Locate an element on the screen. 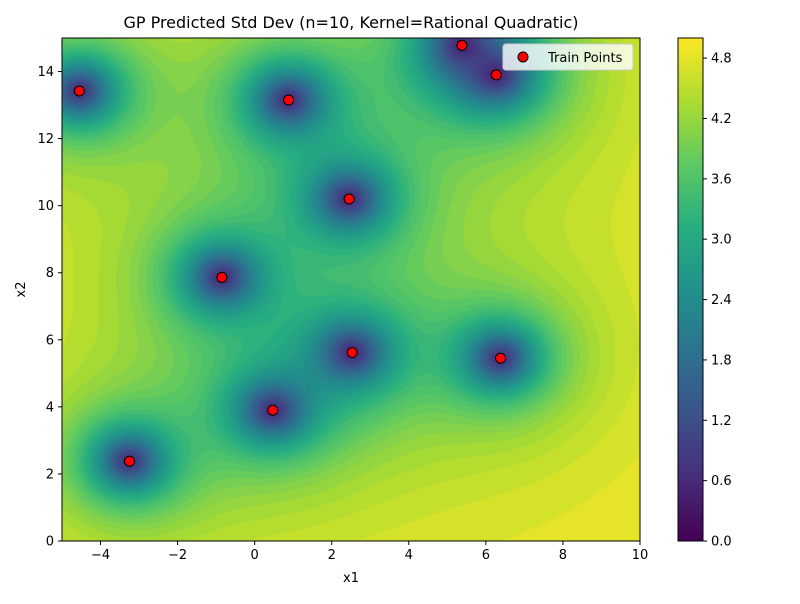 The image size is (800, 604). colorbar-tick-label: 3.6 is located at coordinates (721, 179).